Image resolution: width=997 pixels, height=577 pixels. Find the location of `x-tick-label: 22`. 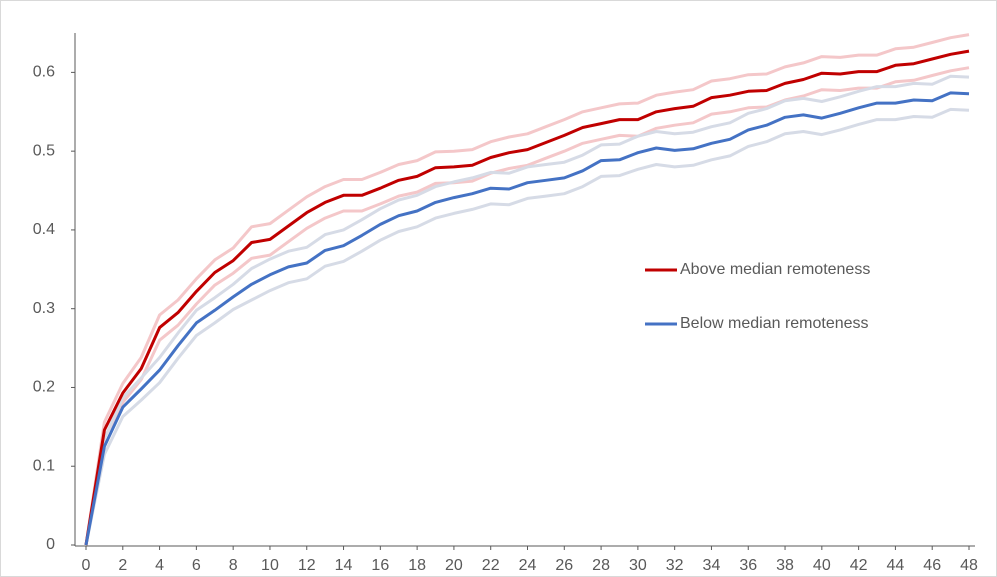

x-tick-label: 22 is located at coordinates (491, 565).